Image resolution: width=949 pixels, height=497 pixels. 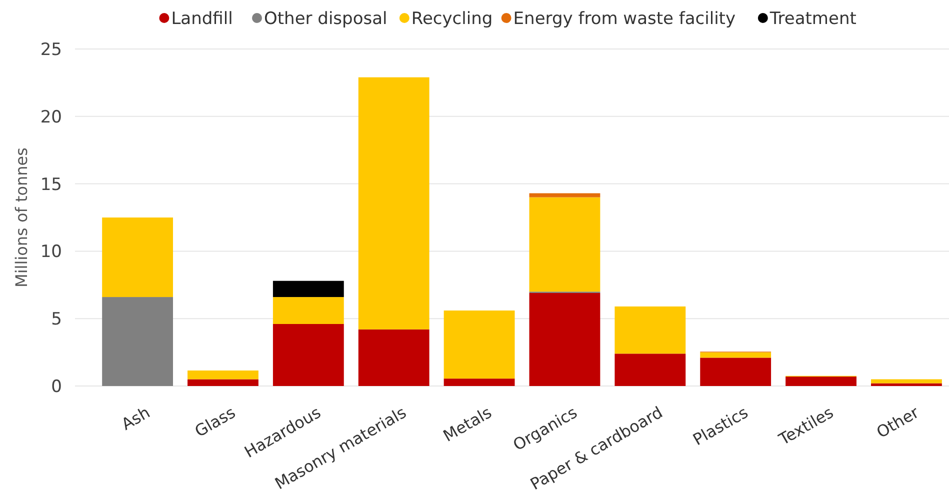 I want to click on y-tick-label: 0, so click(x=56, y=386).